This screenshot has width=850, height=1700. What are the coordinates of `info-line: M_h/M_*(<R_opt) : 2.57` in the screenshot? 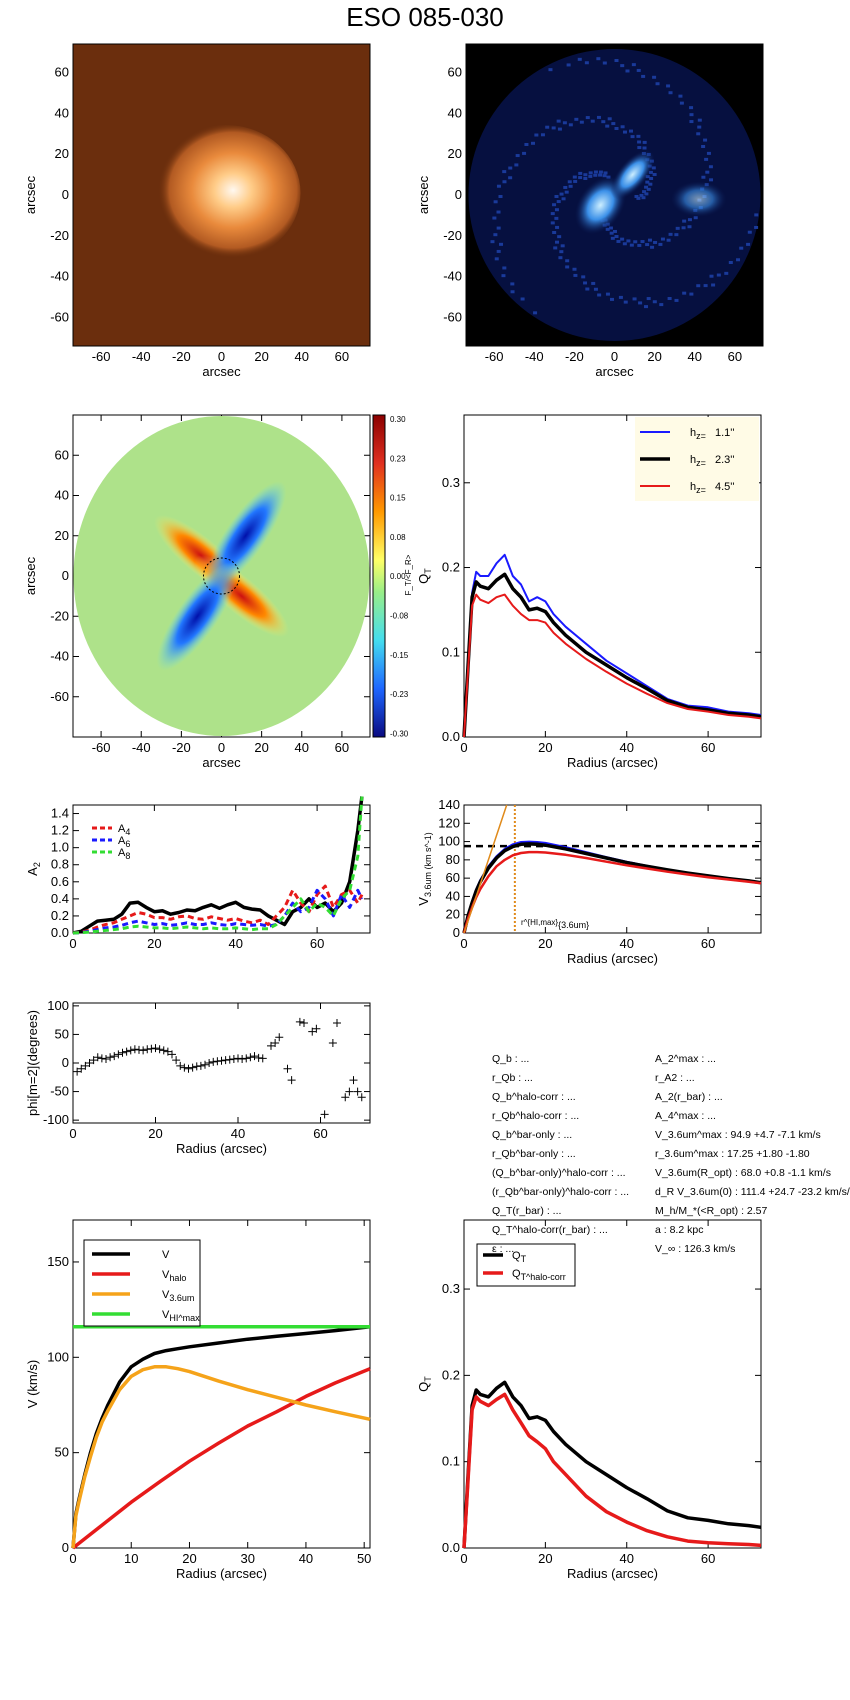 It's located at (711, 1211).